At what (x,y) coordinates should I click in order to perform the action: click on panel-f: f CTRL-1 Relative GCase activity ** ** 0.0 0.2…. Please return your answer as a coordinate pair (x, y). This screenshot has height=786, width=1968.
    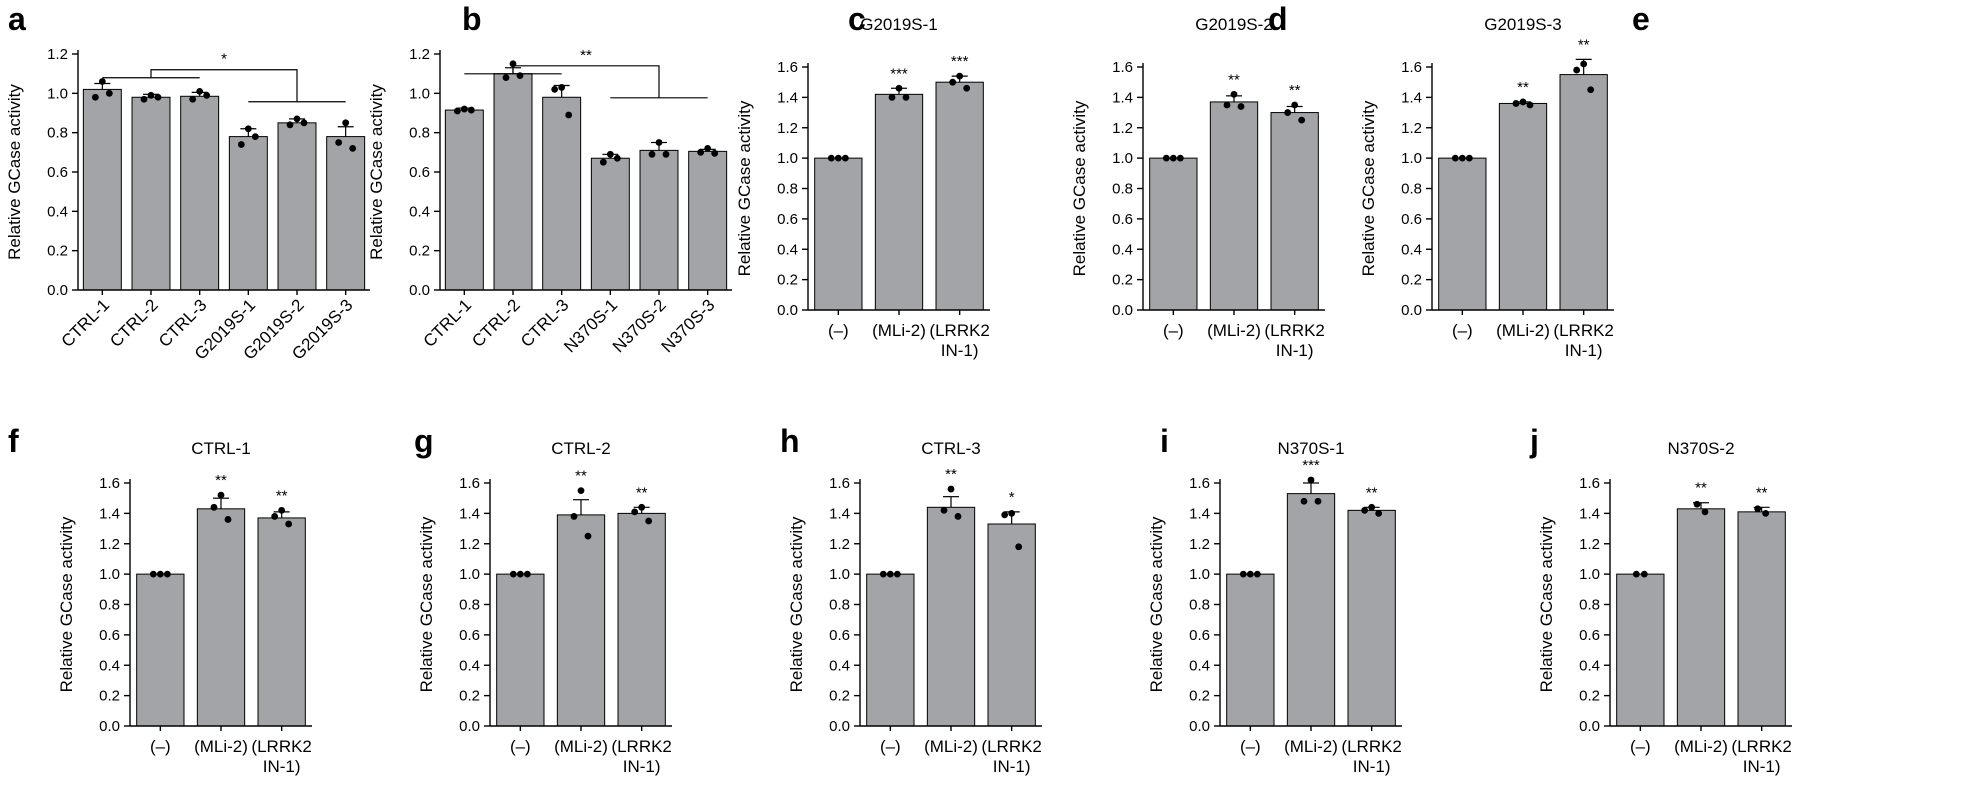
    Looking at the image, I should click on (160, 599).